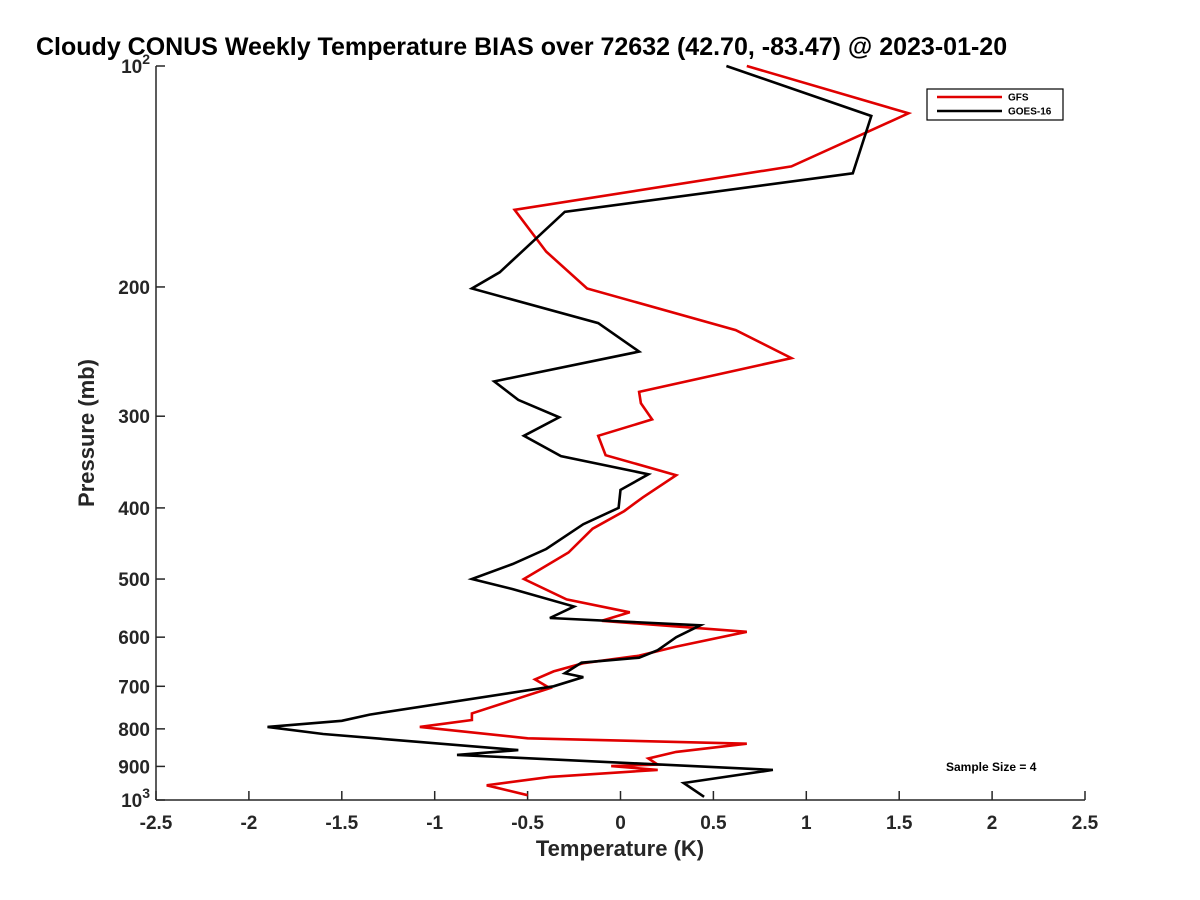  What do you see at coordinates (156, 823) in the screenshot?
I see `x-tick-label: -2.5` at bounding box center [156, 823].